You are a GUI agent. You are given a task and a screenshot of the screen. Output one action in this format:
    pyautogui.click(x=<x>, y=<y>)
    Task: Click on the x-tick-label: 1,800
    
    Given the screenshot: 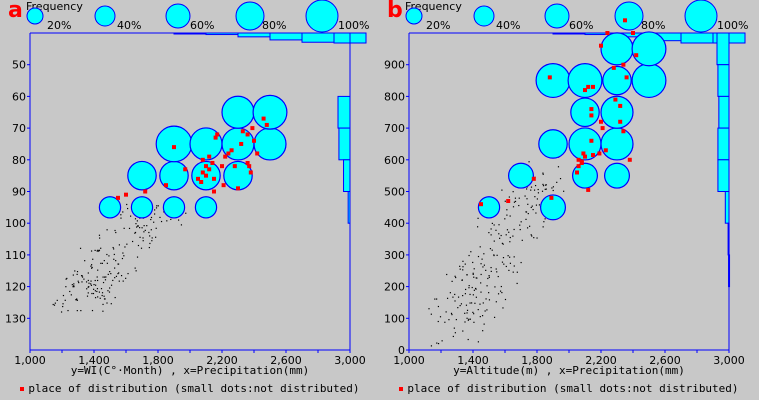 What is the action you would take?
    pyautogui.click(x=158, y=360)
    